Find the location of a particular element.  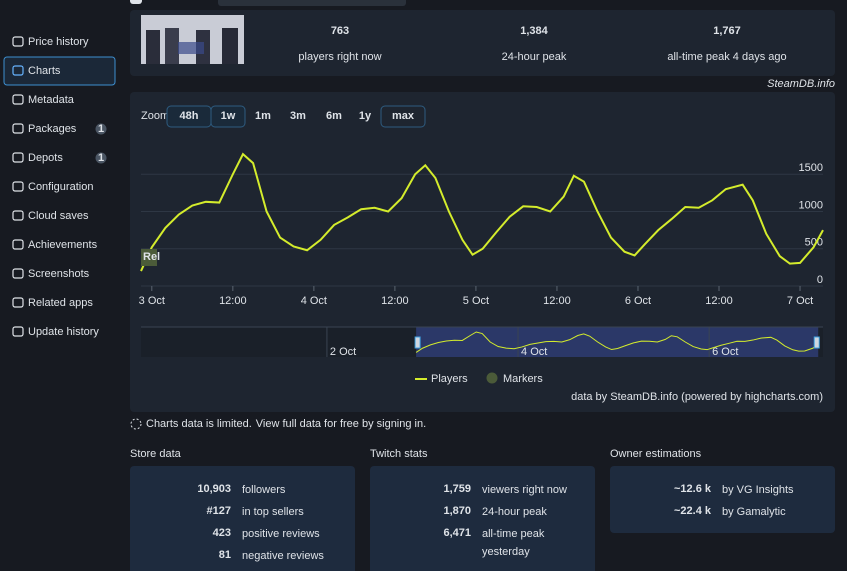

info-icon is located at coordinates (136, 424).